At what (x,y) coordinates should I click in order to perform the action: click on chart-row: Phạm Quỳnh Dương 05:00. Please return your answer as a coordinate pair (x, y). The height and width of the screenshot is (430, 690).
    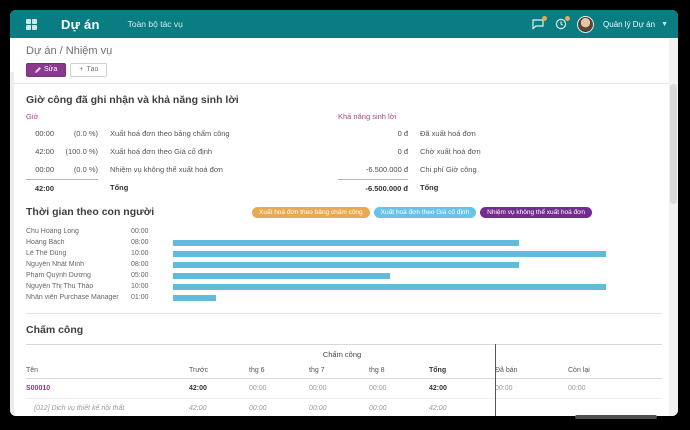
    Looking at the image, I should click on (344, 275).